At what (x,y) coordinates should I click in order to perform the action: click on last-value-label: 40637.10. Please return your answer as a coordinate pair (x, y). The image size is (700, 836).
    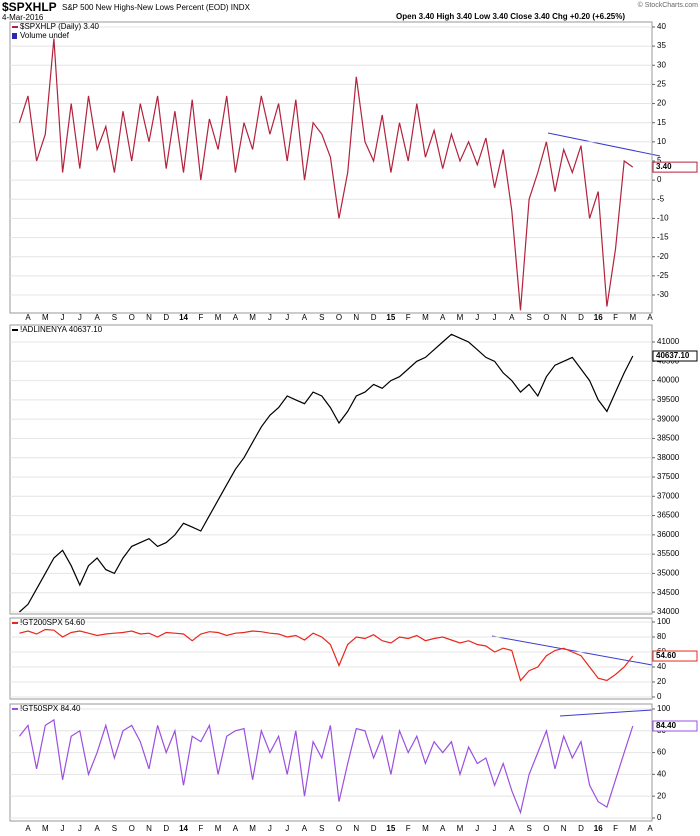
    Looking at the image, I should click on (673, 355).